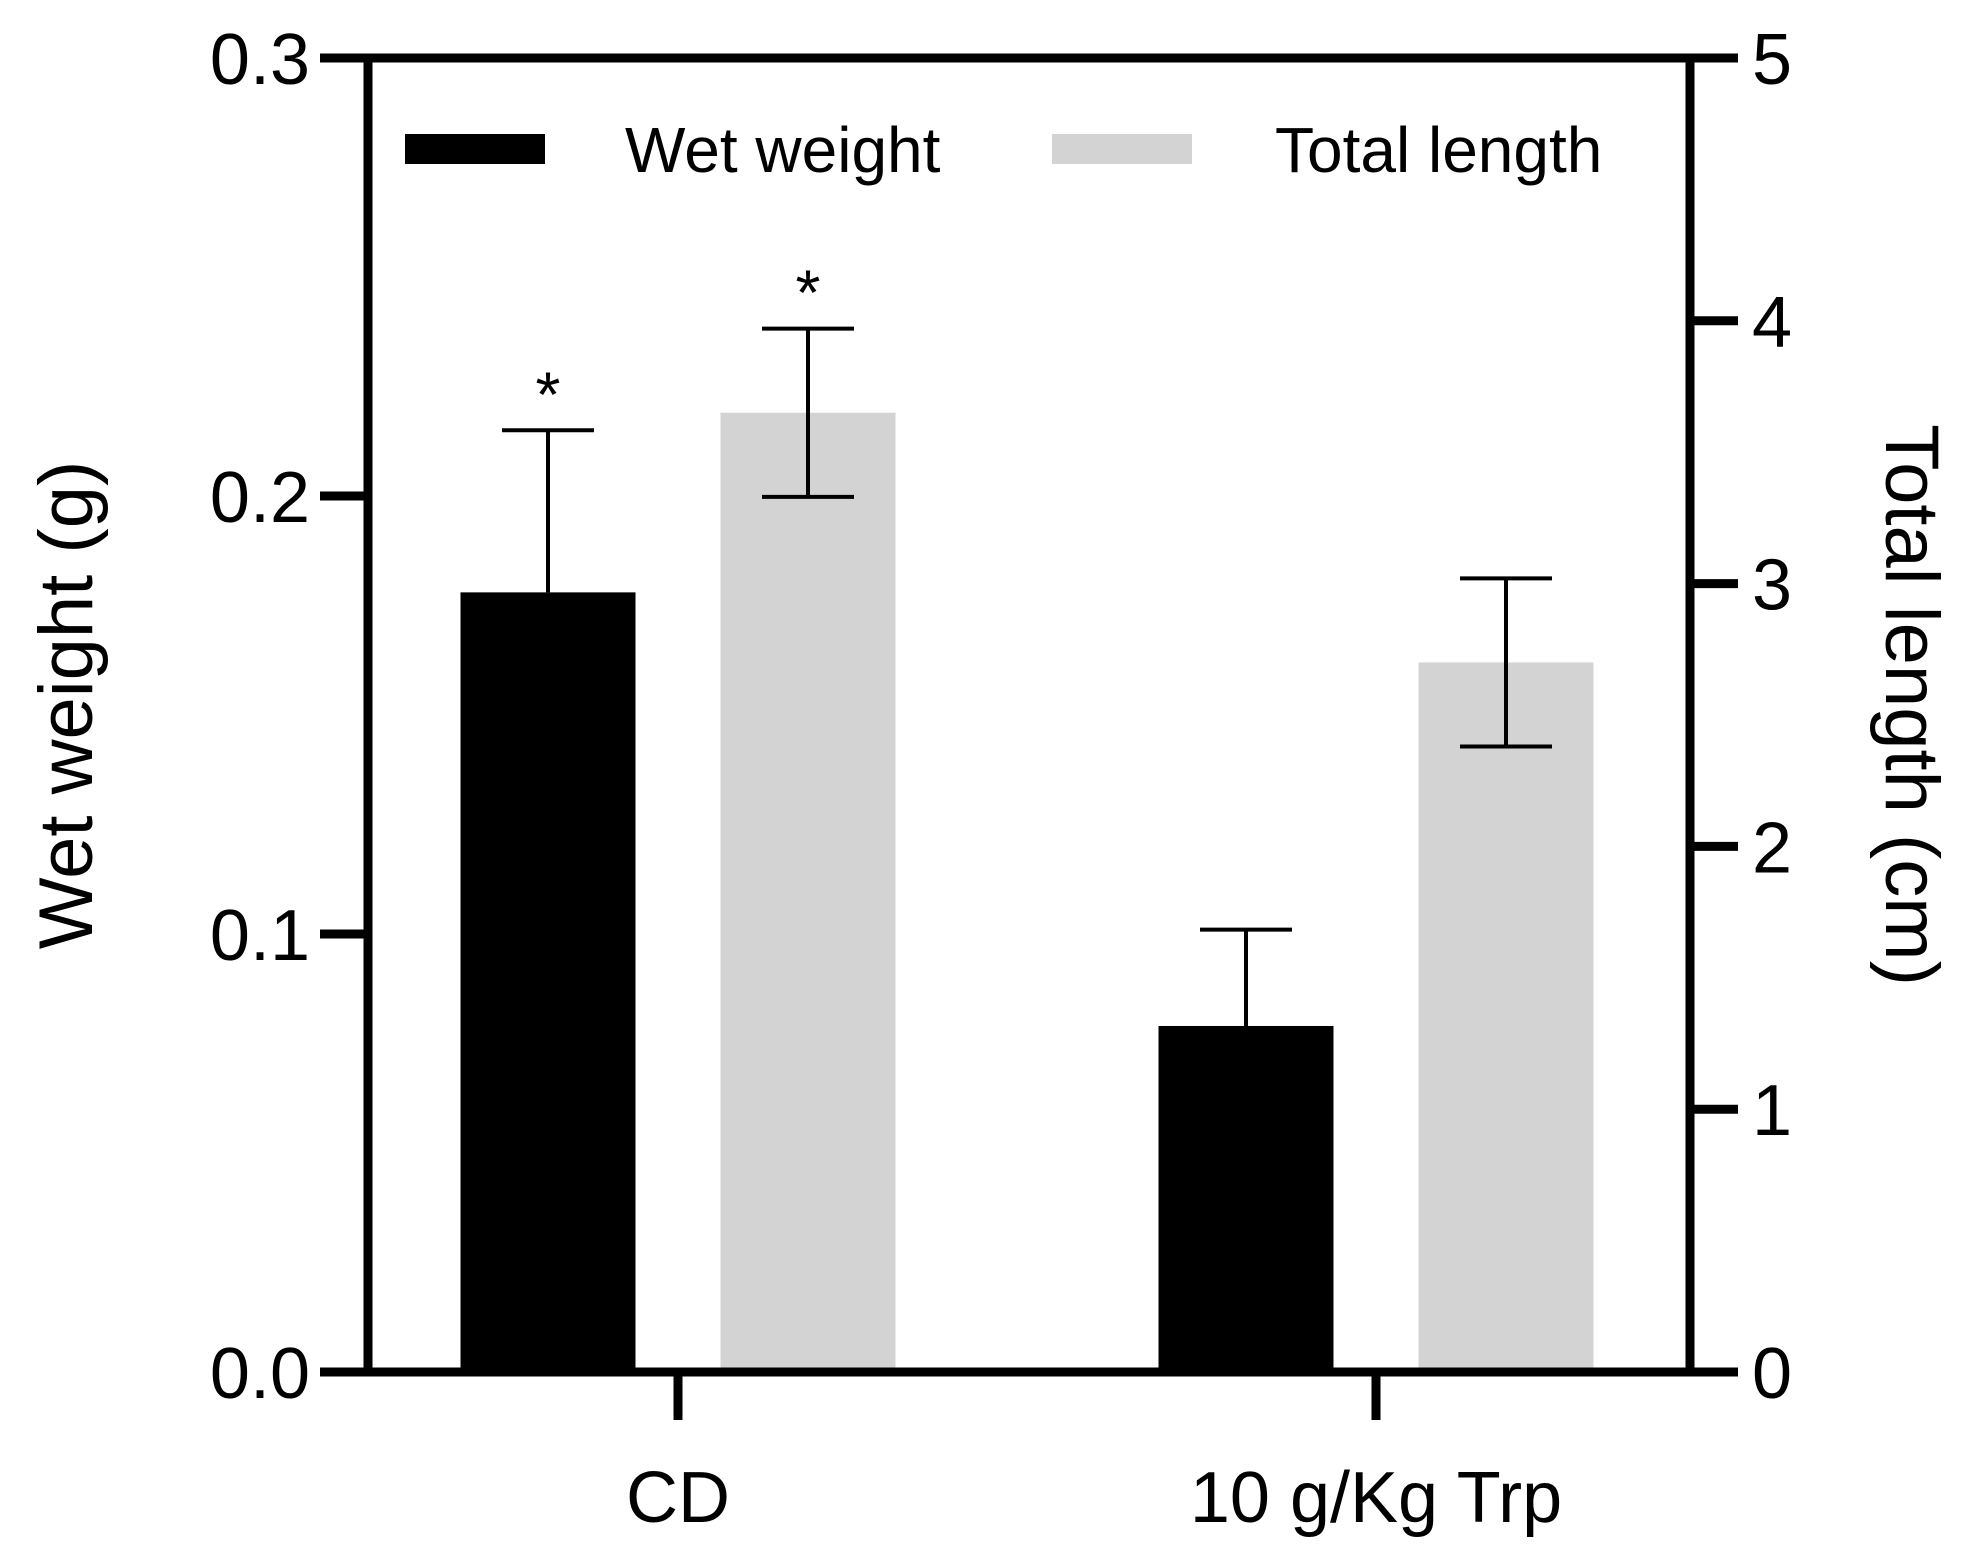  What do you see at coordinates (1003, 150) in the screenshot?
I see `legend: Wet weight Total length` at bounding box center [1003, 150].